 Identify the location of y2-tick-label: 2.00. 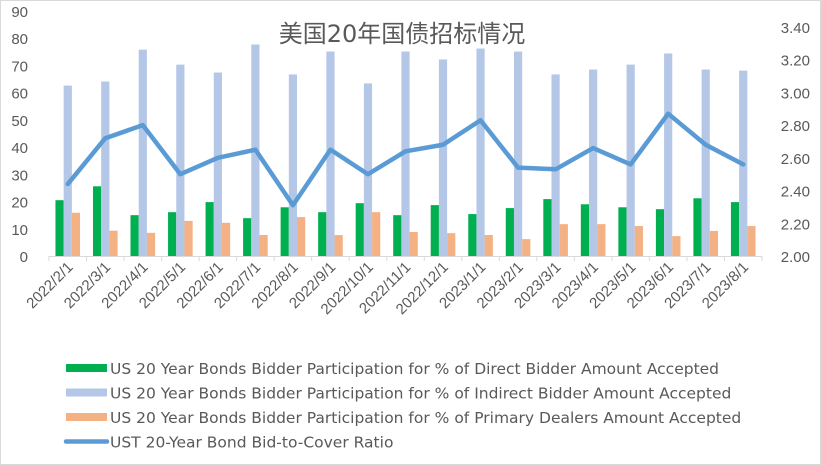
(795, 257).